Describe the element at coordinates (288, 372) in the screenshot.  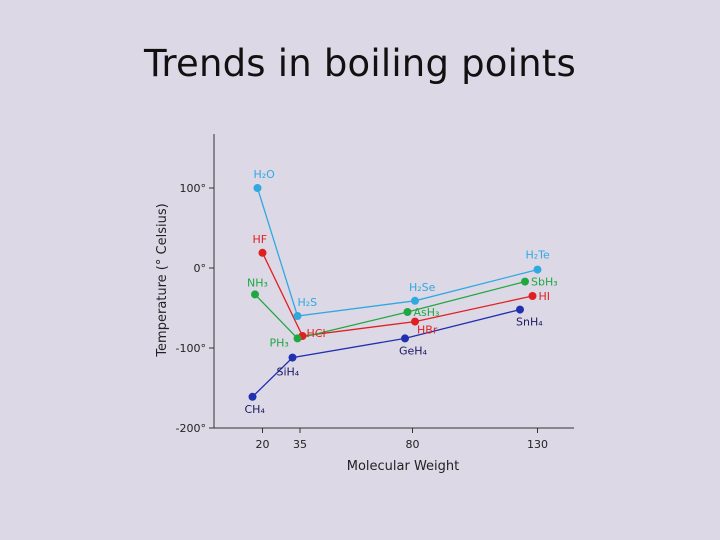
I see `point-label: SiH₄` at that location.